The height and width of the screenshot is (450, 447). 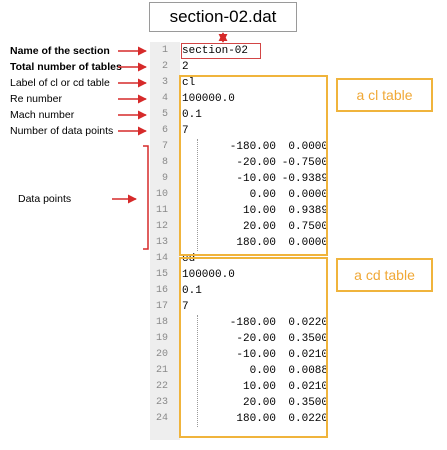 I want to click on line-number: 9, so click(x=164, y=178).